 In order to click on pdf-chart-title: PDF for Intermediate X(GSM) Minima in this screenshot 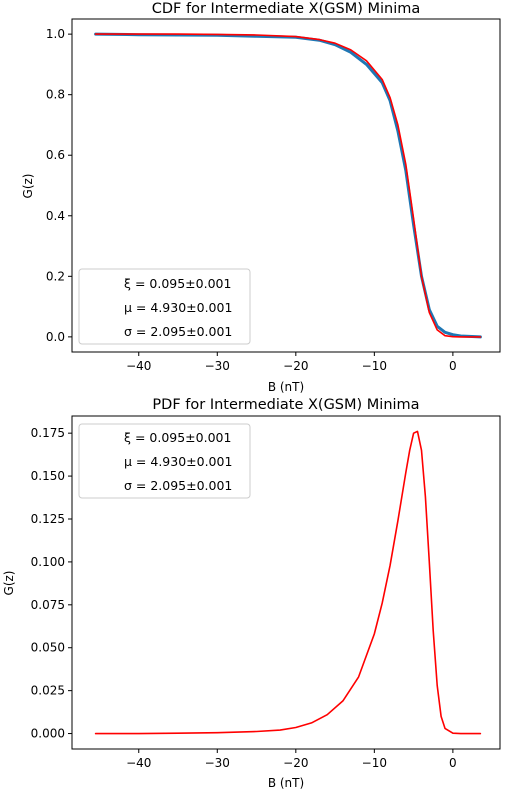, I will do `click(285, 405)`.